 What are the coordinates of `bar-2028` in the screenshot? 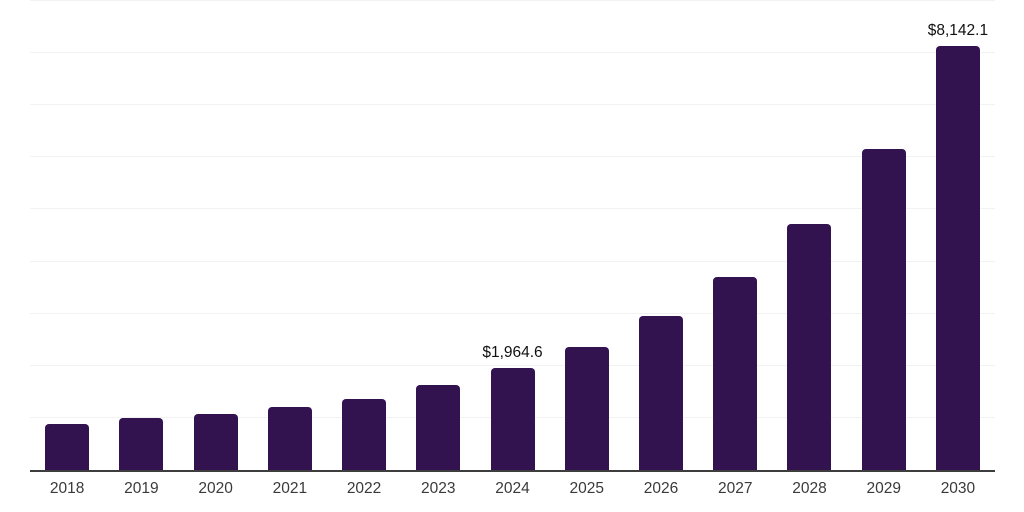 It's located at (809, 346).